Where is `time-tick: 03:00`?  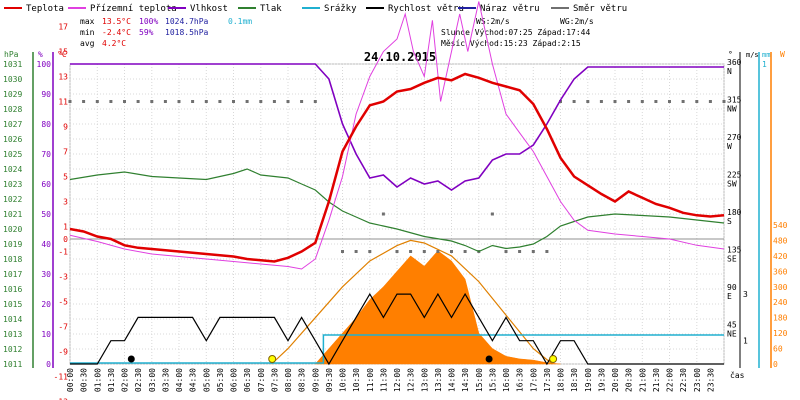 time-tick: 03:00 is located at coordinates (152, 380).